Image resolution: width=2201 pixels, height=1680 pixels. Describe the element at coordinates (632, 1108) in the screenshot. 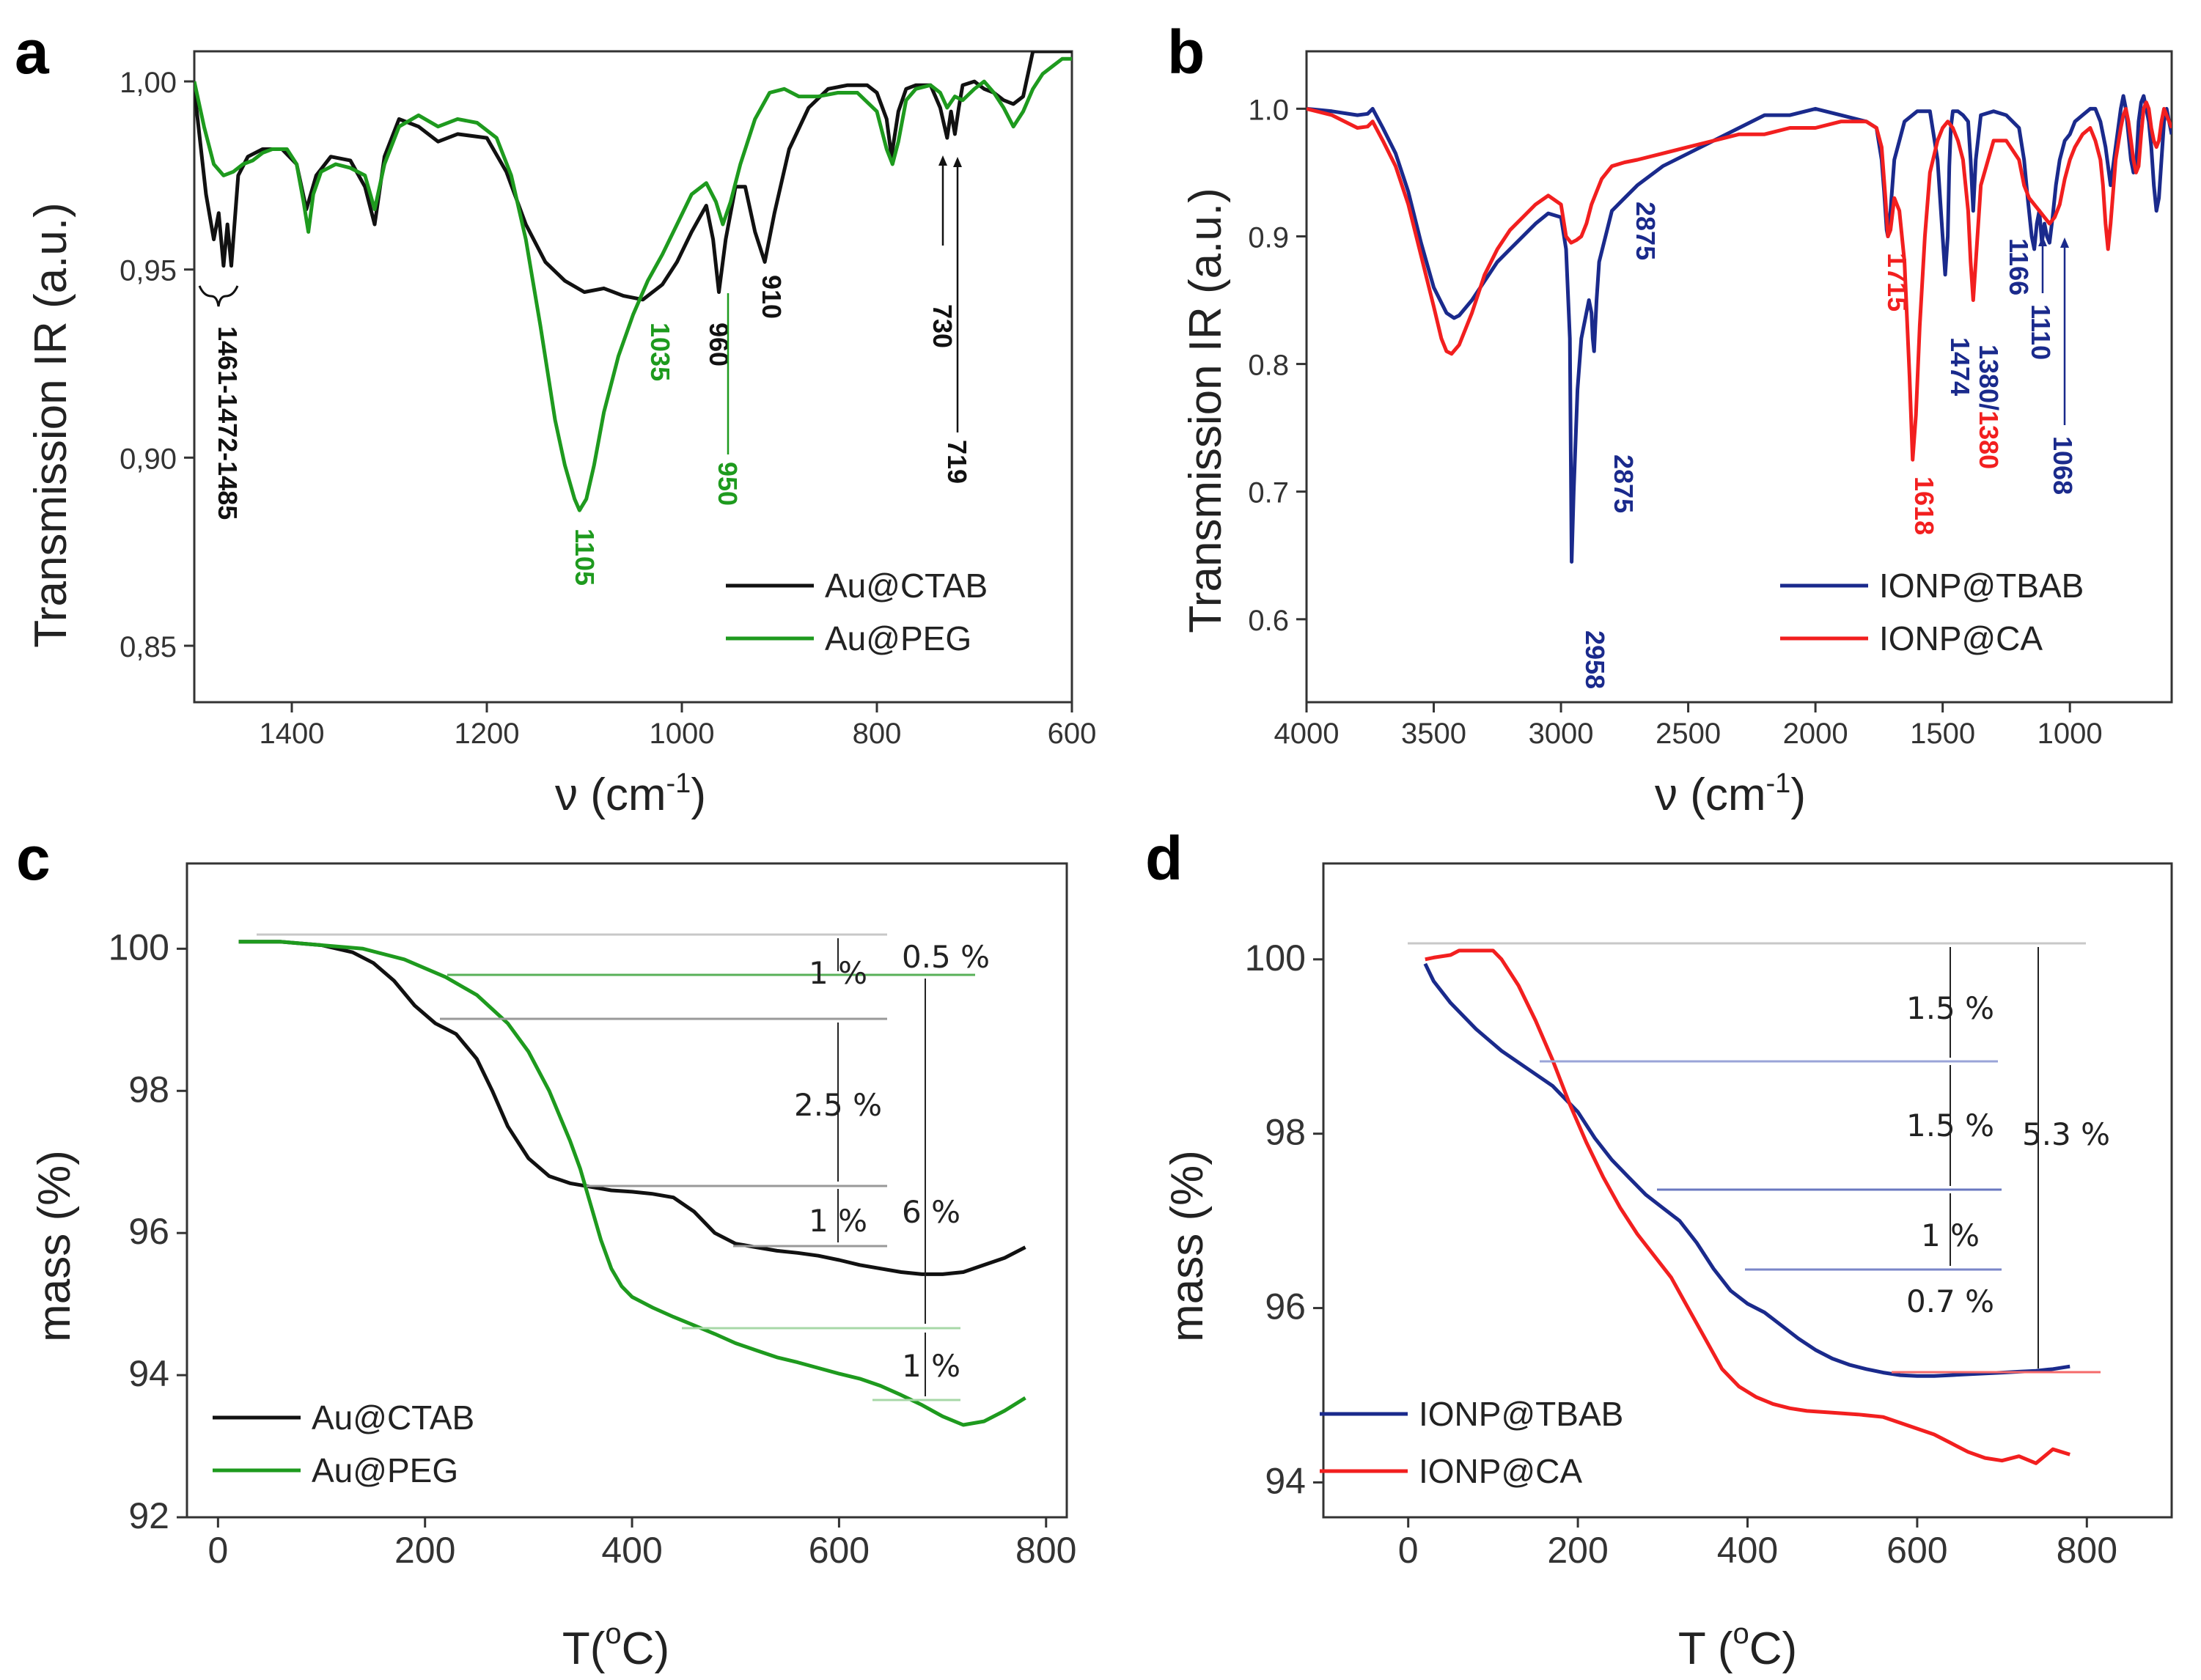

I see `series-line-au-ctab` at that location.